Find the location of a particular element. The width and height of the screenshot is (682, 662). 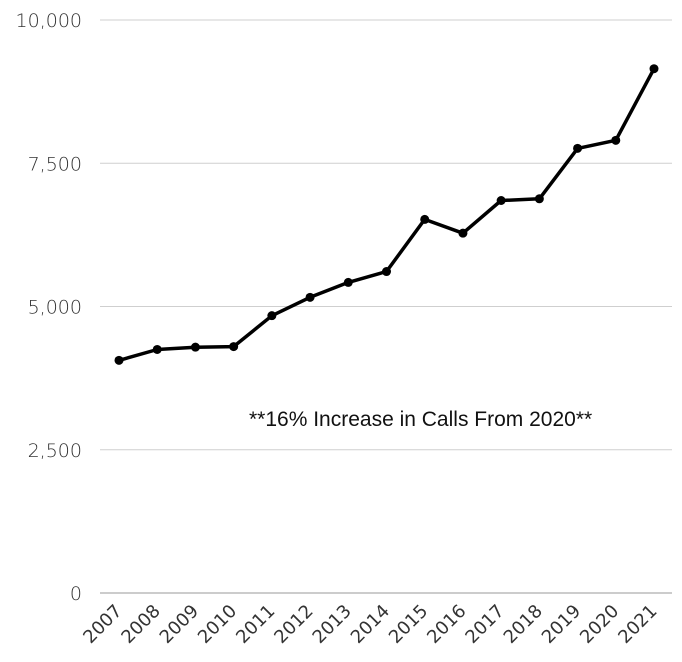

y-tick-label: 2,500 is located at coordinates (55, 451).